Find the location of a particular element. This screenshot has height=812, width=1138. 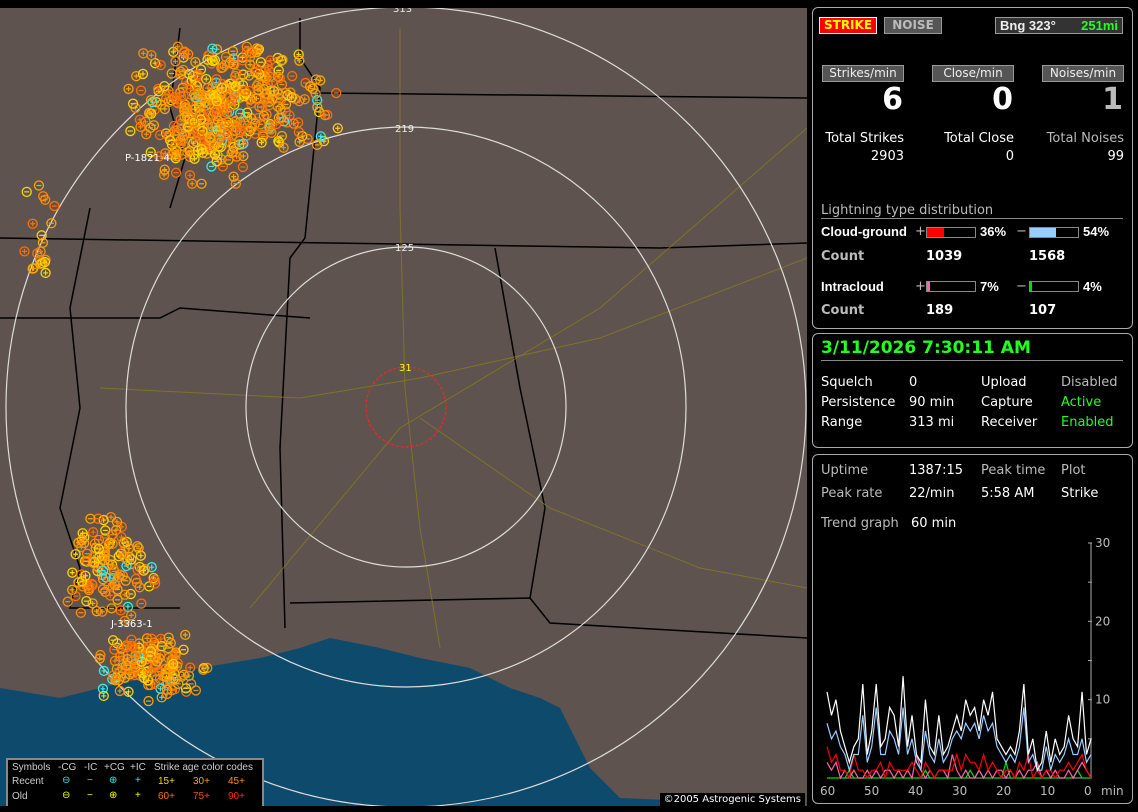

info-label: Upload is located at coordinates (1004, 382).